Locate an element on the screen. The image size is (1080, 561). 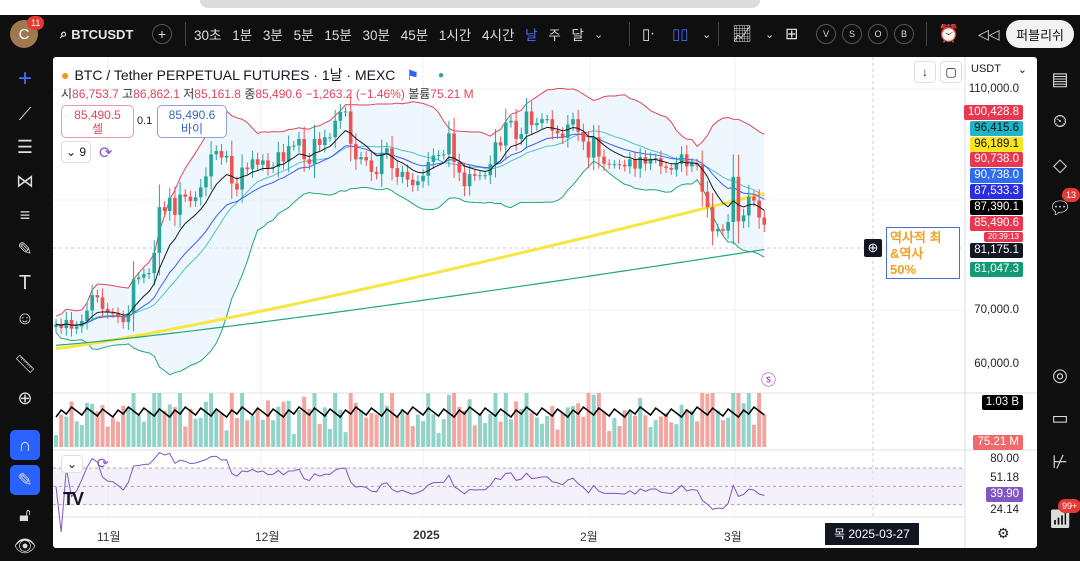
rewind-icon: ◁◁ is located at coordinates (989, 33).